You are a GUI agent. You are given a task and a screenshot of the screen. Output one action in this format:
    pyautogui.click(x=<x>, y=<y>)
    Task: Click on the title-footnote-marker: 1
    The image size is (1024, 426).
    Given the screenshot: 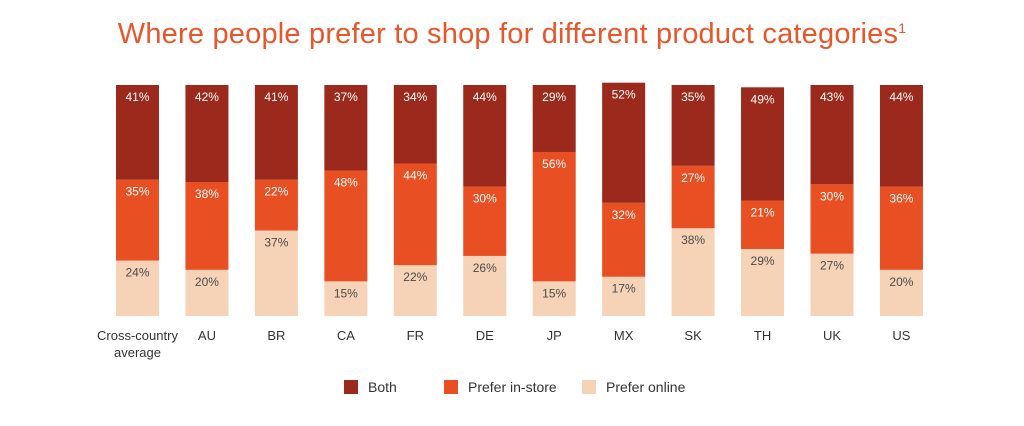 What is the action you would take?
    pyautogui.click(x=902, y=28)
    